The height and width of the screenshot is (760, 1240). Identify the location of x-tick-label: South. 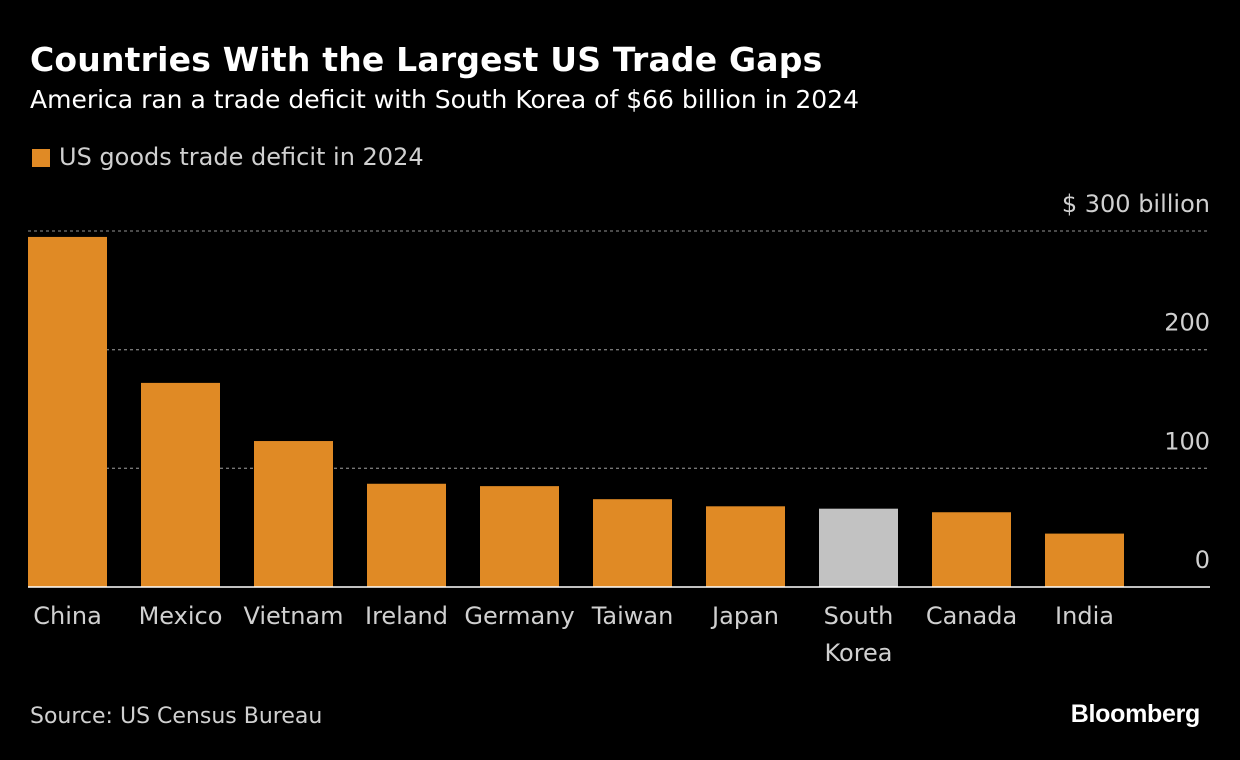
(859, 616).